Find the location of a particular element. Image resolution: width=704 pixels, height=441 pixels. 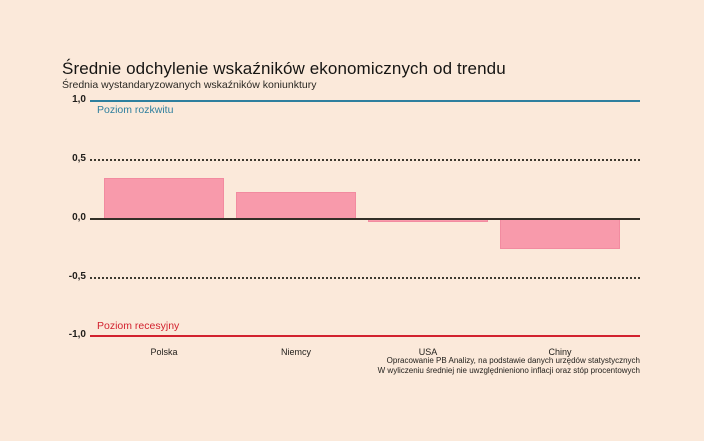

bar-chiny is located at coordinates (560, 234).